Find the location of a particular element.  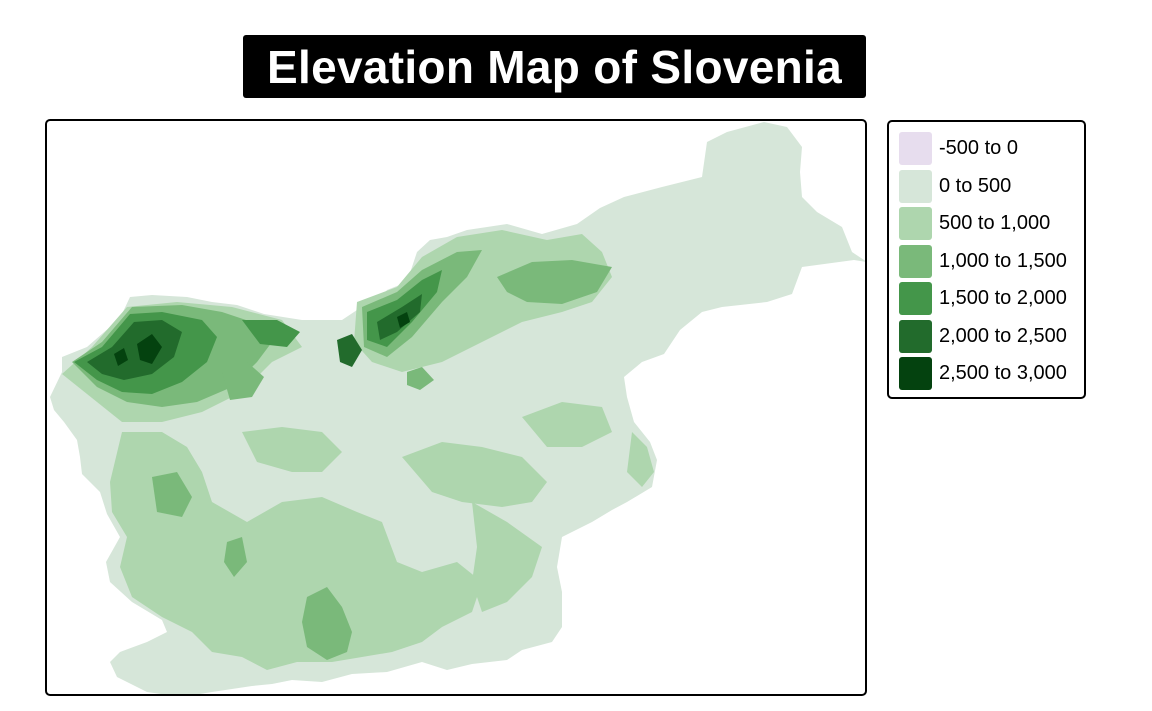

legend-label: 500 to 1,000 is located at coordinates (995, 223).